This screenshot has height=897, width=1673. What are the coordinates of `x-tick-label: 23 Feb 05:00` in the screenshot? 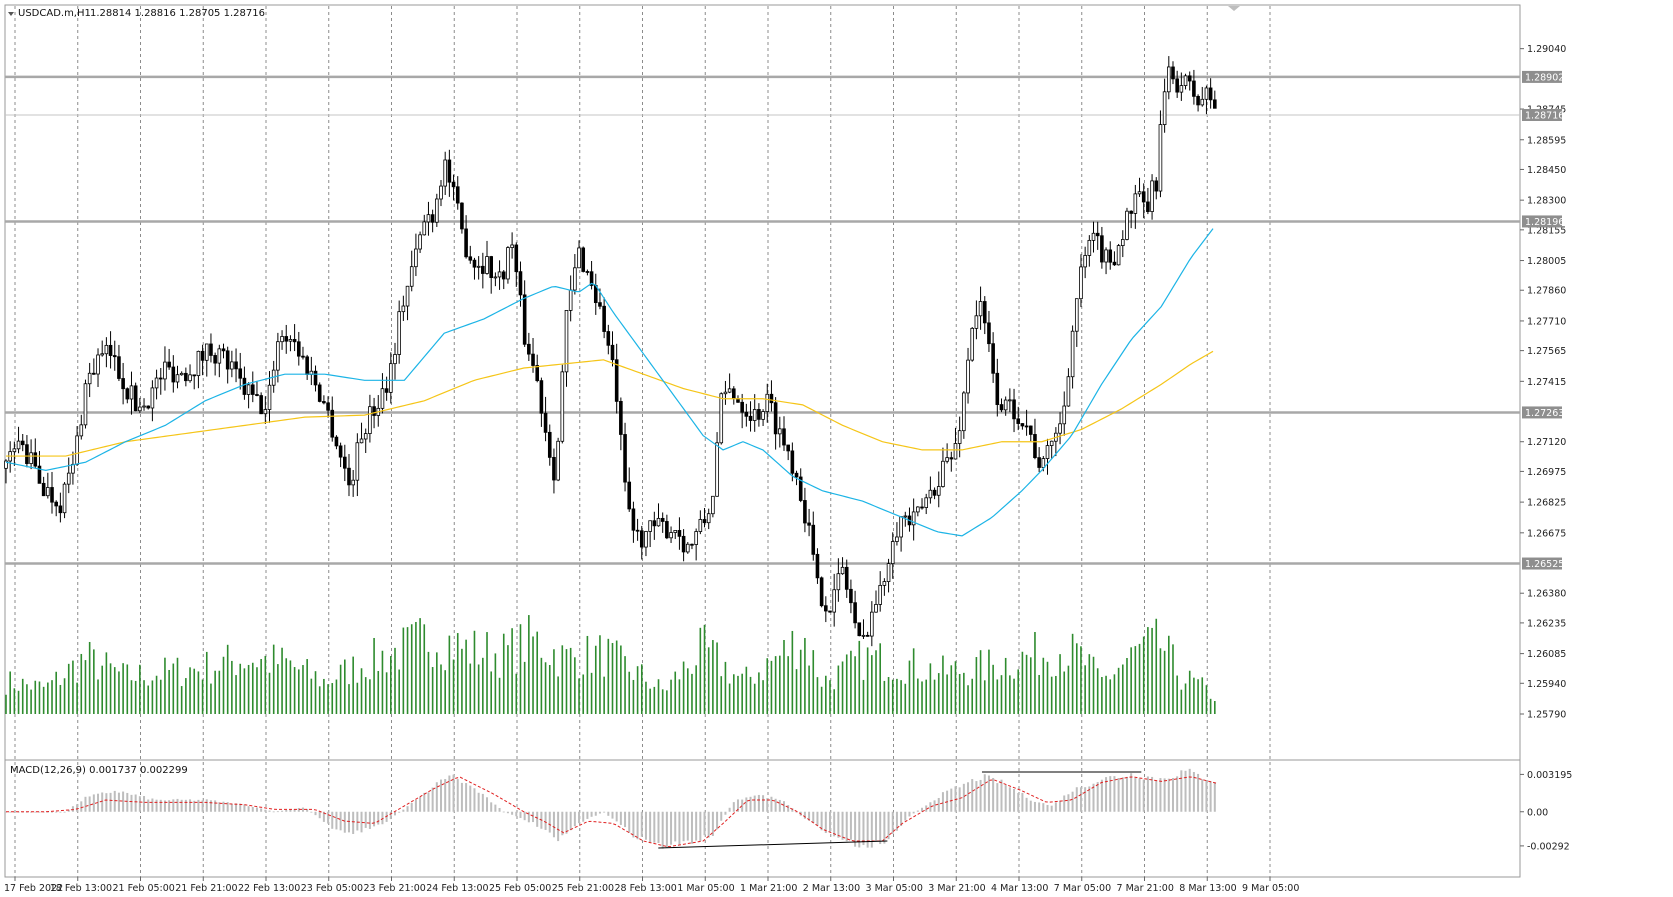 It's located at (332, 888).